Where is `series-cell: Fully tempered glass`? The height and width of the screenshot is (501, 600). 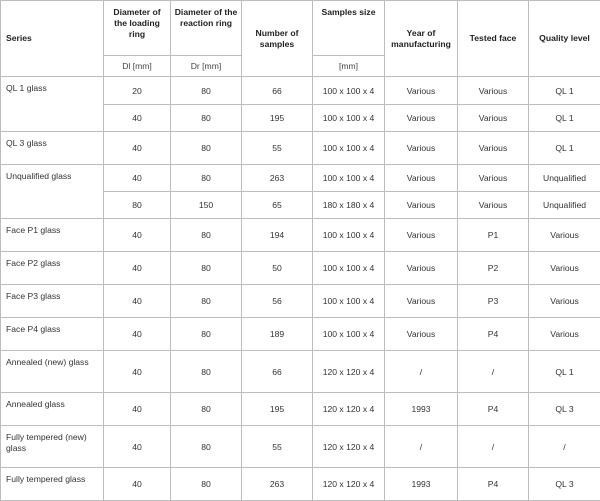 series-cell: Fully tempered glass is located at coordinates (52, 484).